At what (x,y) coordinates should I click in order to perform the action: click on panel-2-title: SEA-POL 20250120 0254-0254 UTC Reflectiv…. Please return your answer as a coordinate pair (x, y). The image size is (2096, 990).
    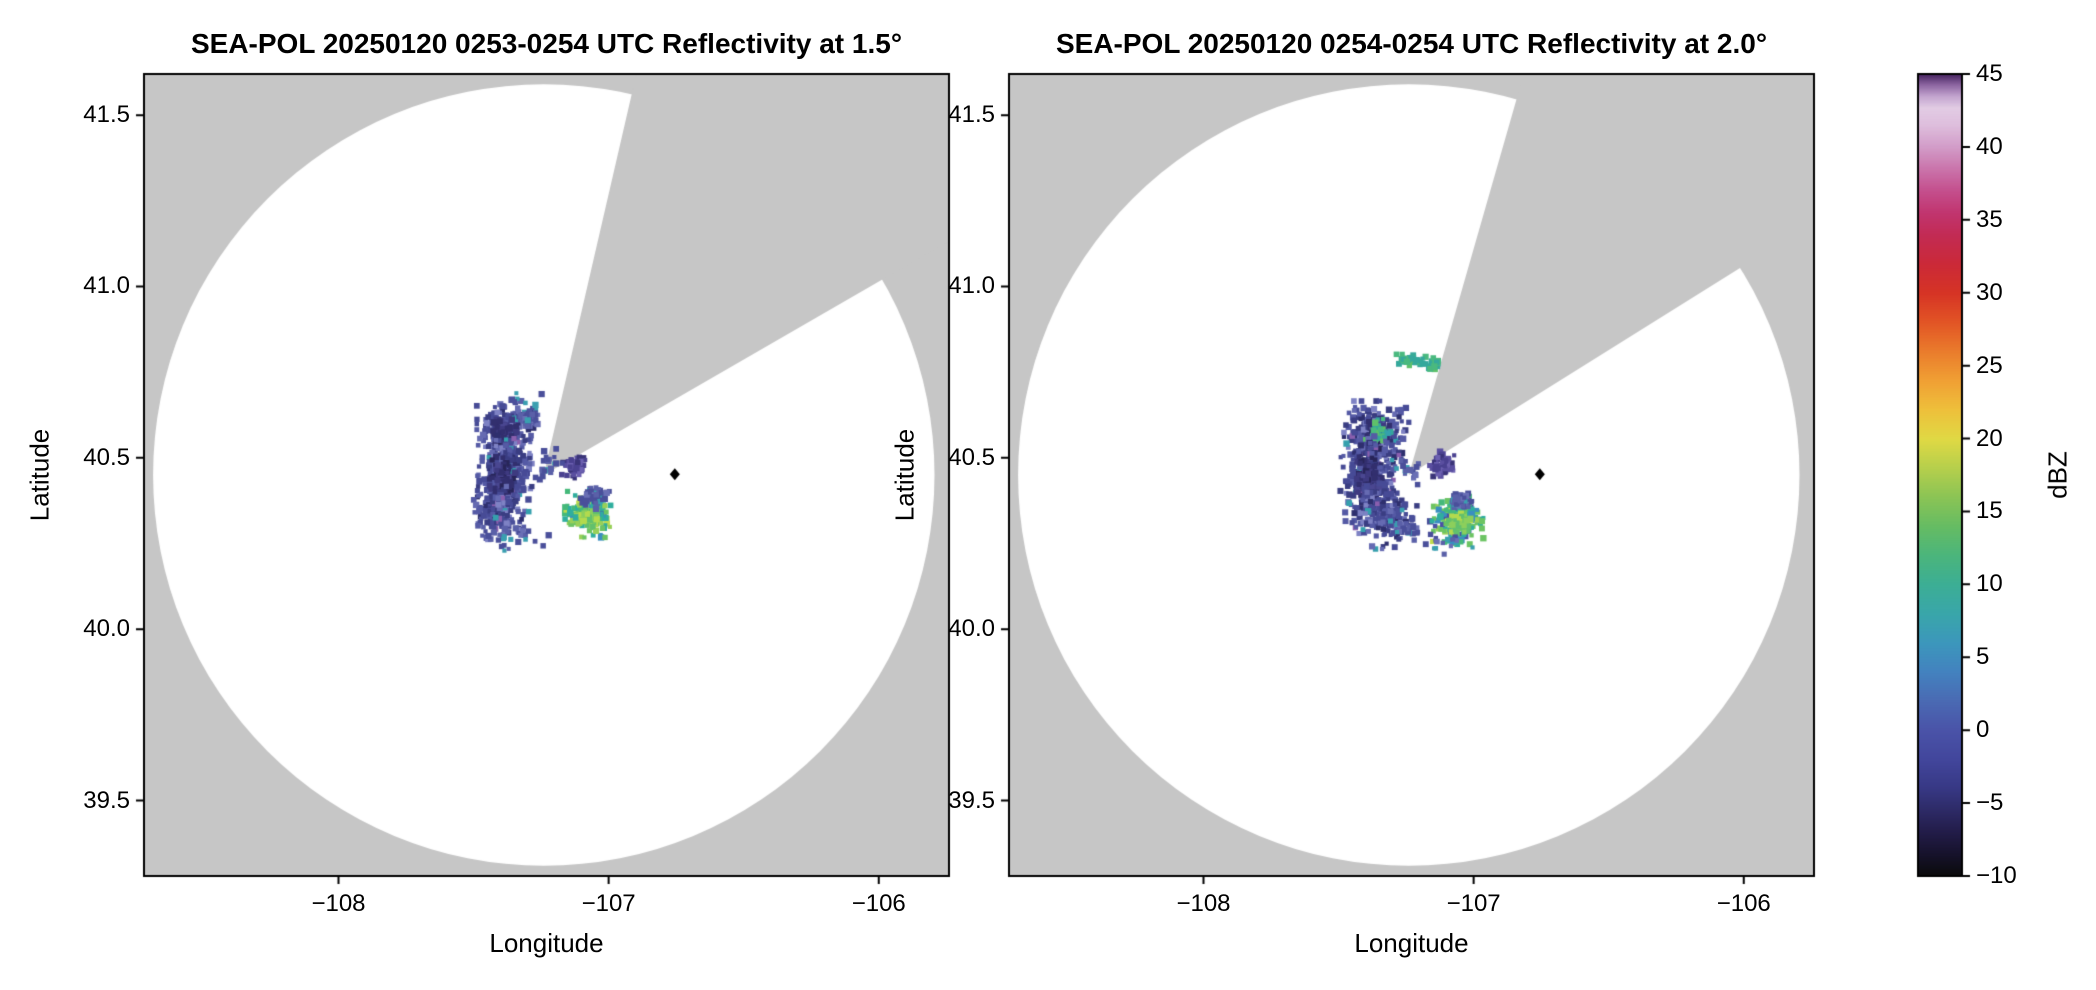
    Looking at the image, I should click on (1411, 43).